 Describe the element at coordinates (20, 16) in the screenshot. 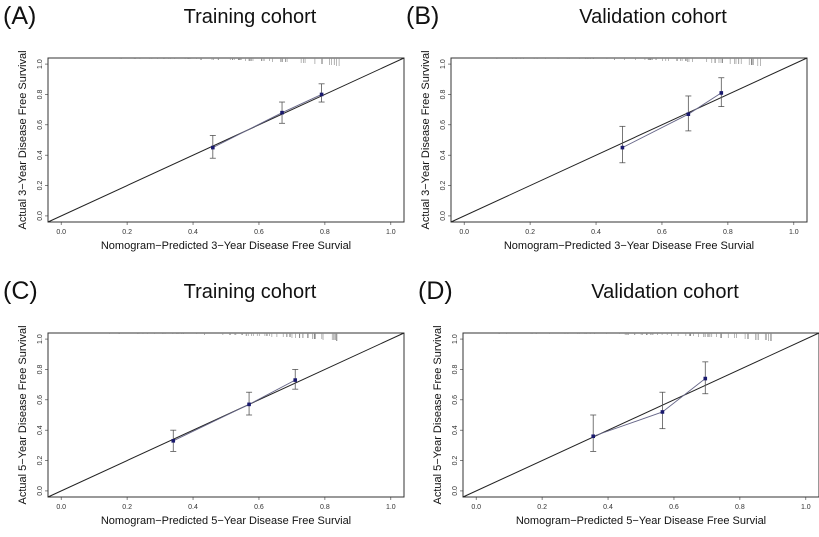

I see `panel-label: (A)` at that location.